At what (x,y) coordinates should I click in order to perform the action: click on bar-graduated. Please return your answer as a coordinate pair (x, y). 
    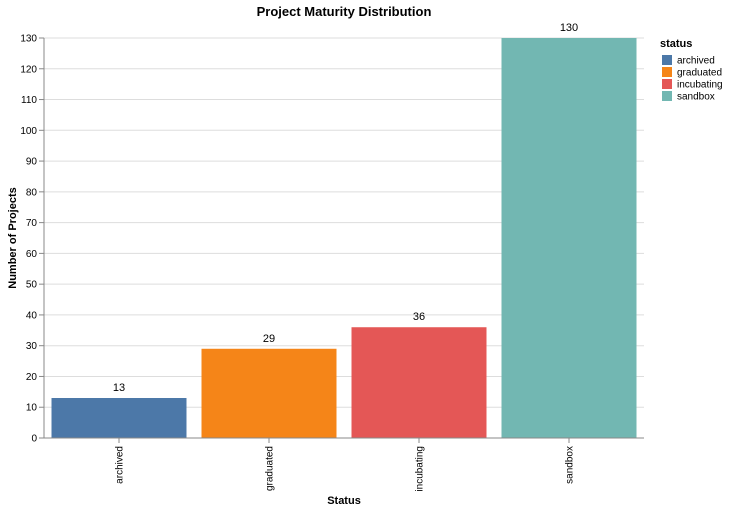
    Looking at the image, I should click on (269, 393).